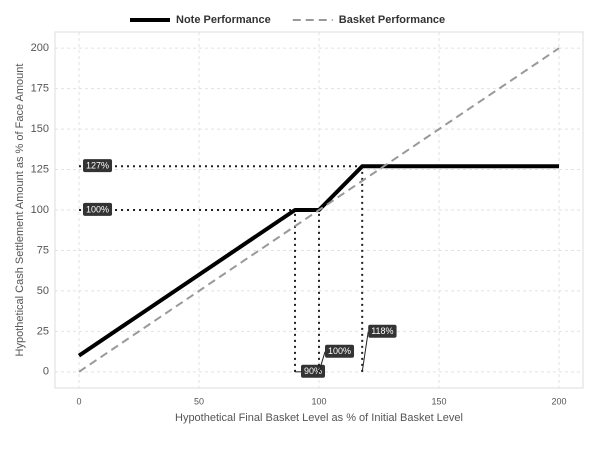 This screenshot has height=450, width=600. What do you see at coordinates (43, 291) in the screenshot?
I see `y-tick-label: 50` at bounding box center [43, 291].